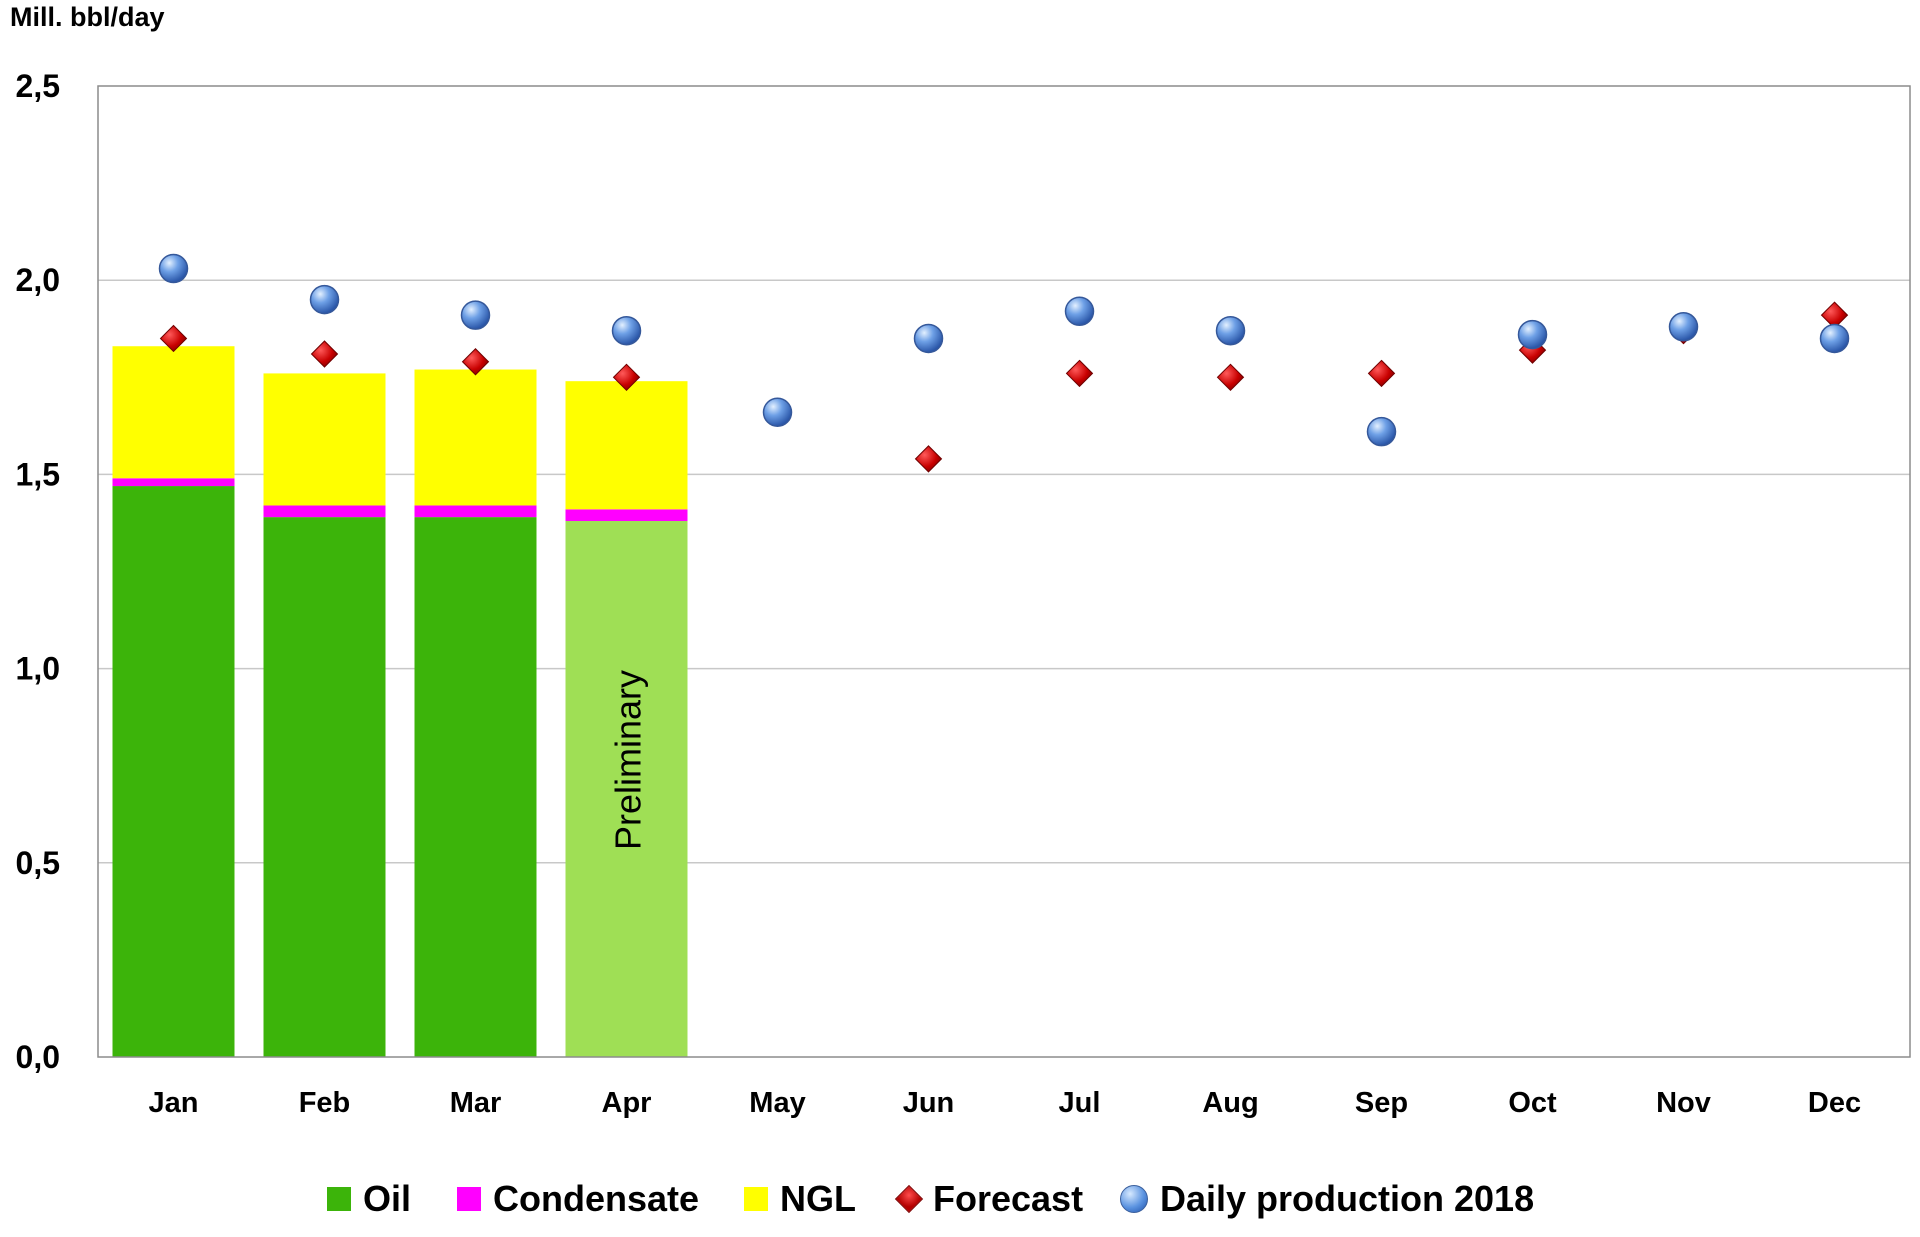  I want to click on x-tick-label: May, so click(777, 1103).